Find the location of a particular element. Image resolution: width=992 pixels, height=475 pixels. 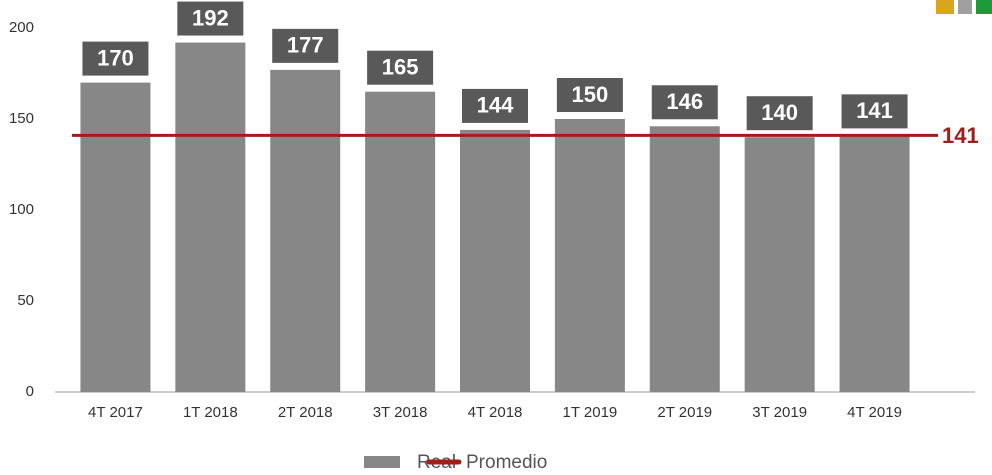

x-tick-label: 2T 2019 is located at coordinates (684, 412).